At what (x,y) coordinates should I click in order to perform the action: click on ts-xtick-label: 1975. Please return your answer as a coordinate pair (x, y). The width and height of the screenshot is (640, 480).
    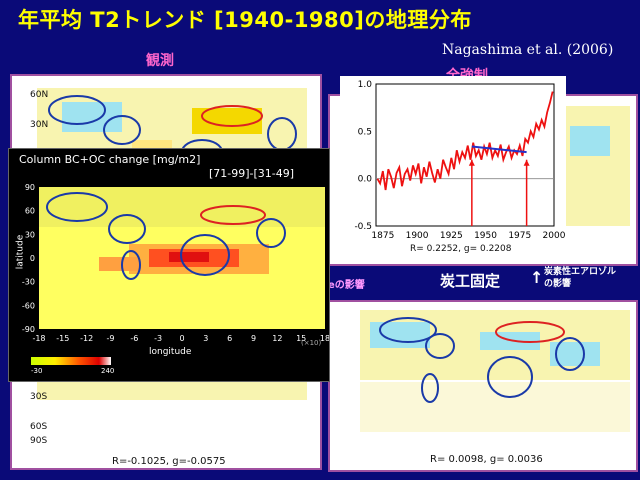
    Looking at the image, I should click on (519, 236).